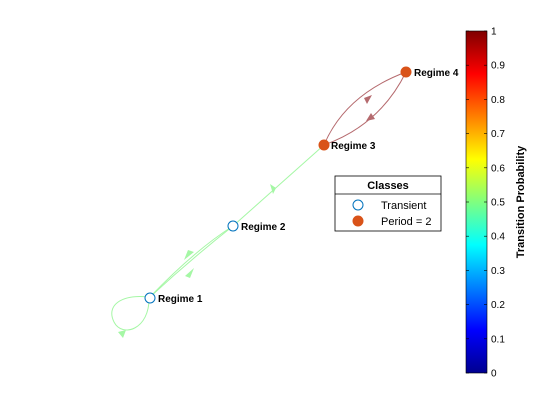 The image size is (560, 420). I want to click on edge-regime2-to-regime1, so click(191, 261).